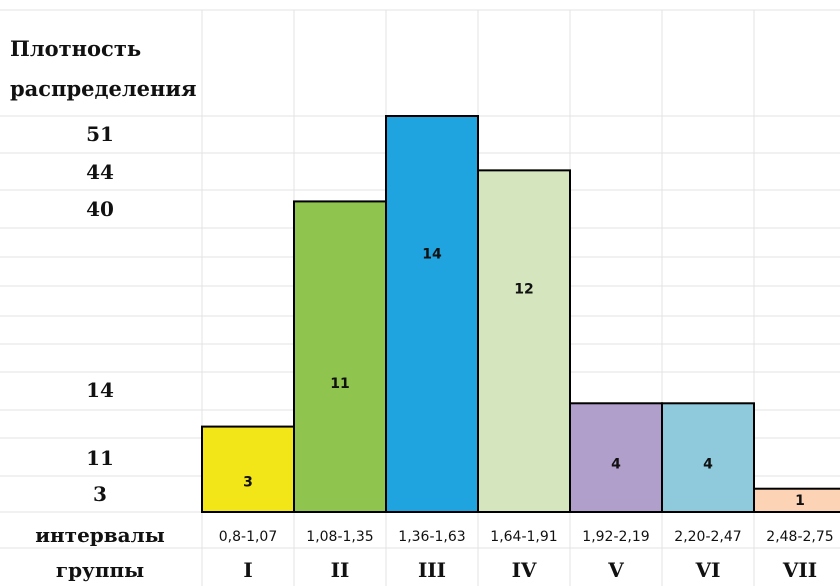  What do you see at coordinates (799, 570) in the screenshot?
I see `group-label: VII` at bounding box center [799, 570].